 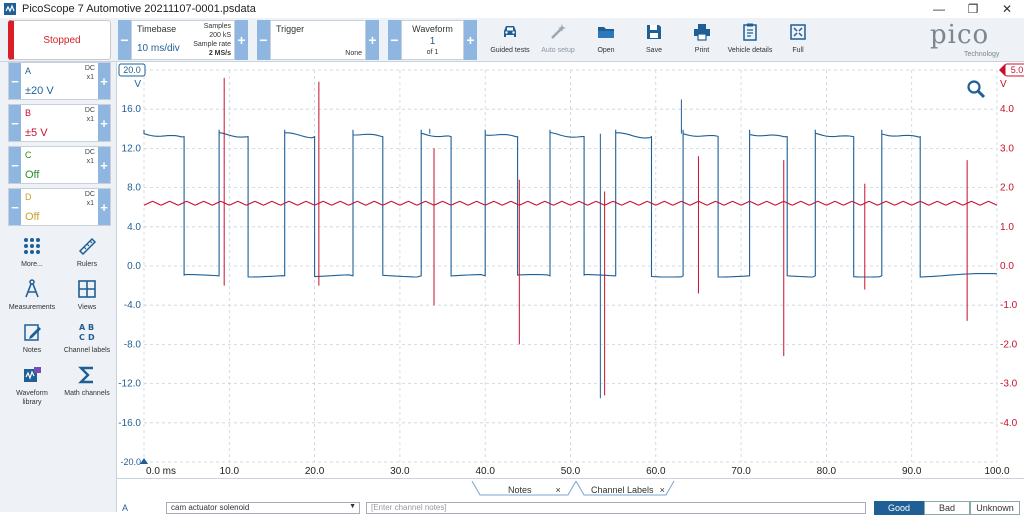 I want to click on channel-b-panel: − B DC x1 ±5 V +, so click(x=59, y=123).